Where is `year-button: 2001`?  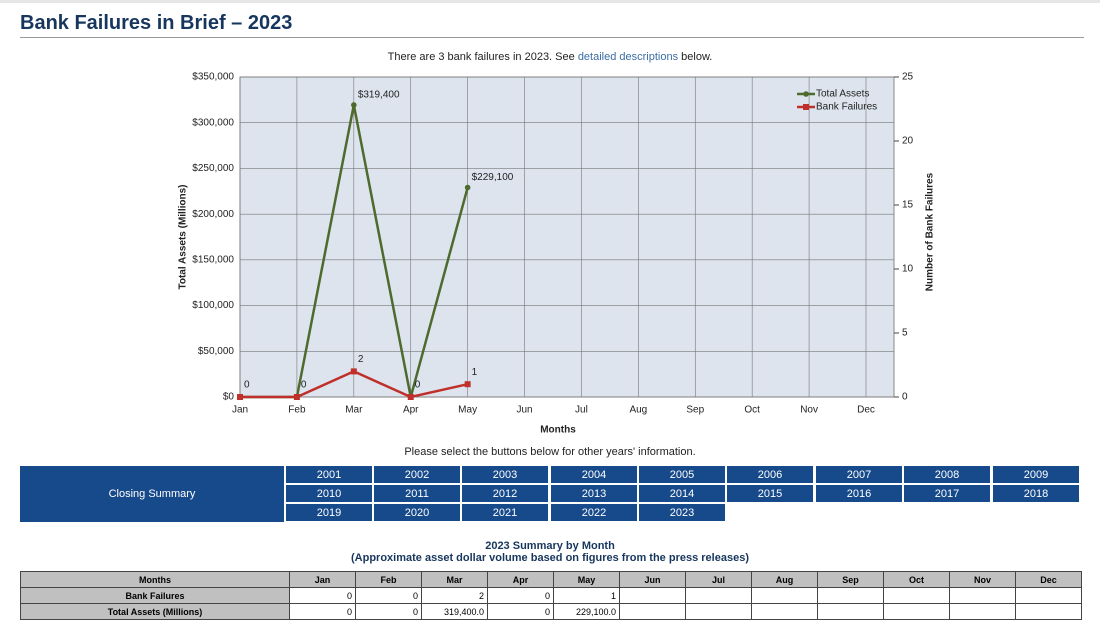 year-button: 2001 is located at coordinates (329, 474).